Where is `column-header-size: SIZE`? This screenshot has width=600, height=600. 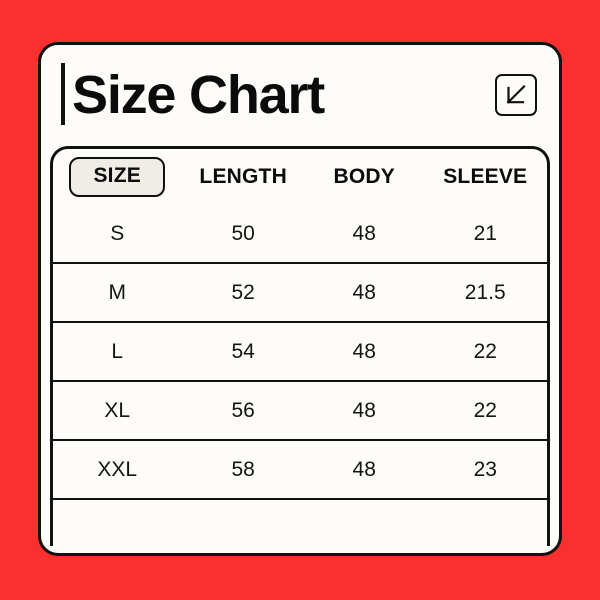
column-header-size: SIZE is located at coordinates (117, 177).